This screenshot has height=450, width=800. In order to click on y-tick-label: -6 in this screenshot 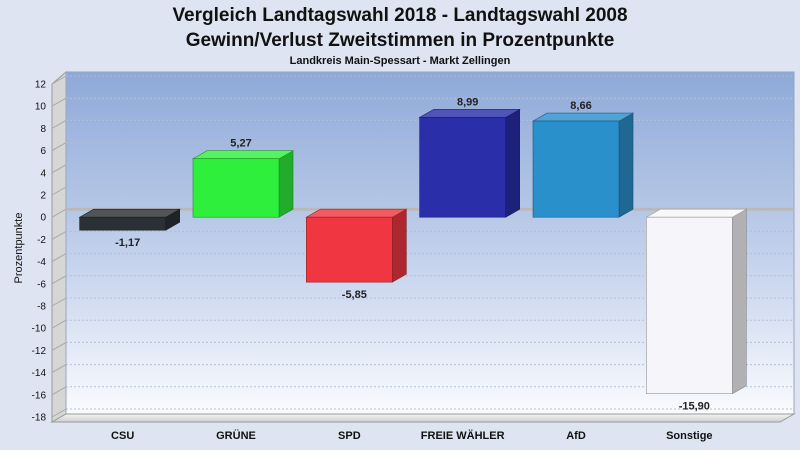, I will do `click(41, 284)`.